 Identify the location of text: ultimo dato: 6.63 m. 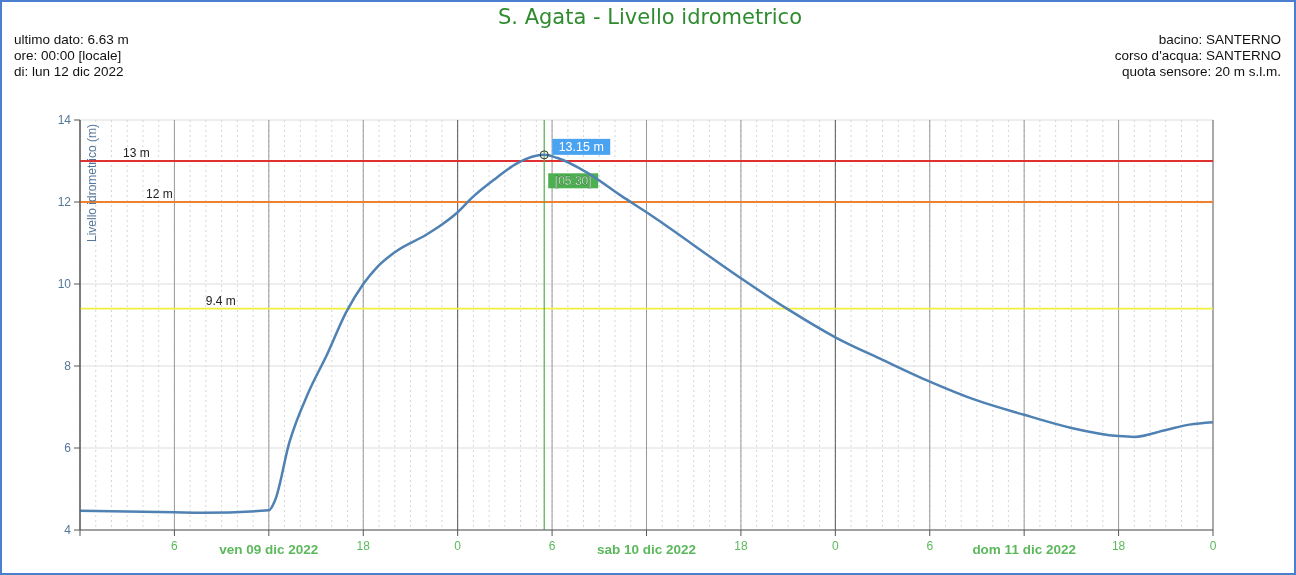
(71, 39).